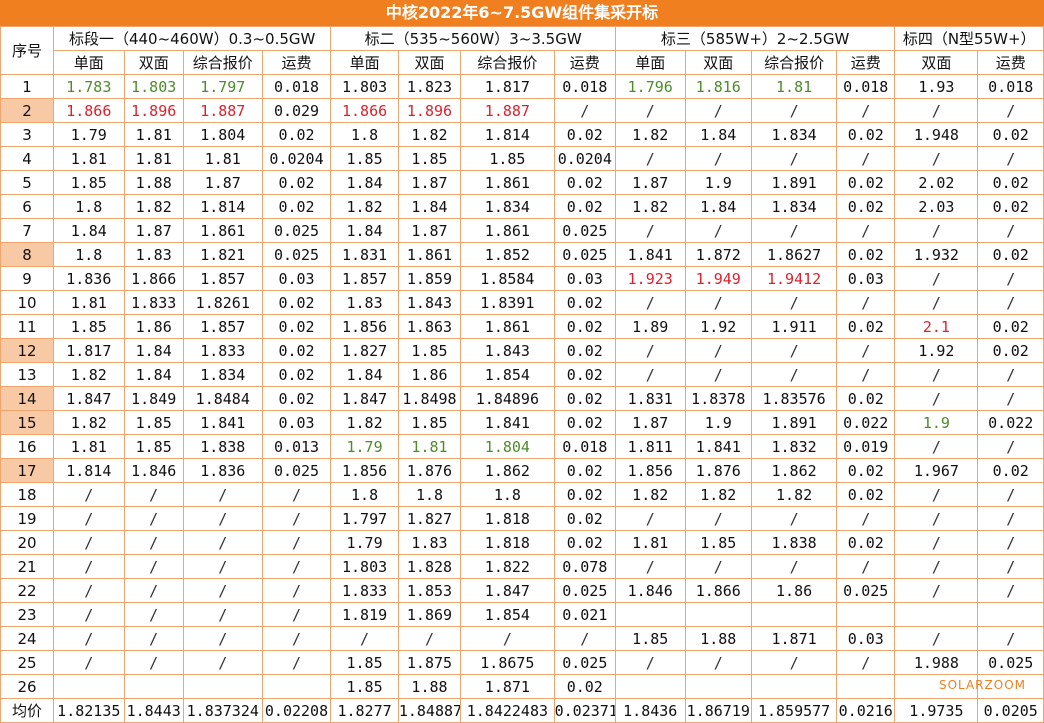 The width and height of the screenshot is (1044, 723). What do you see at coordinates (866, 590) in the screenshot?
I see `table-cell: 0.025` at bounding box center [866, 590].